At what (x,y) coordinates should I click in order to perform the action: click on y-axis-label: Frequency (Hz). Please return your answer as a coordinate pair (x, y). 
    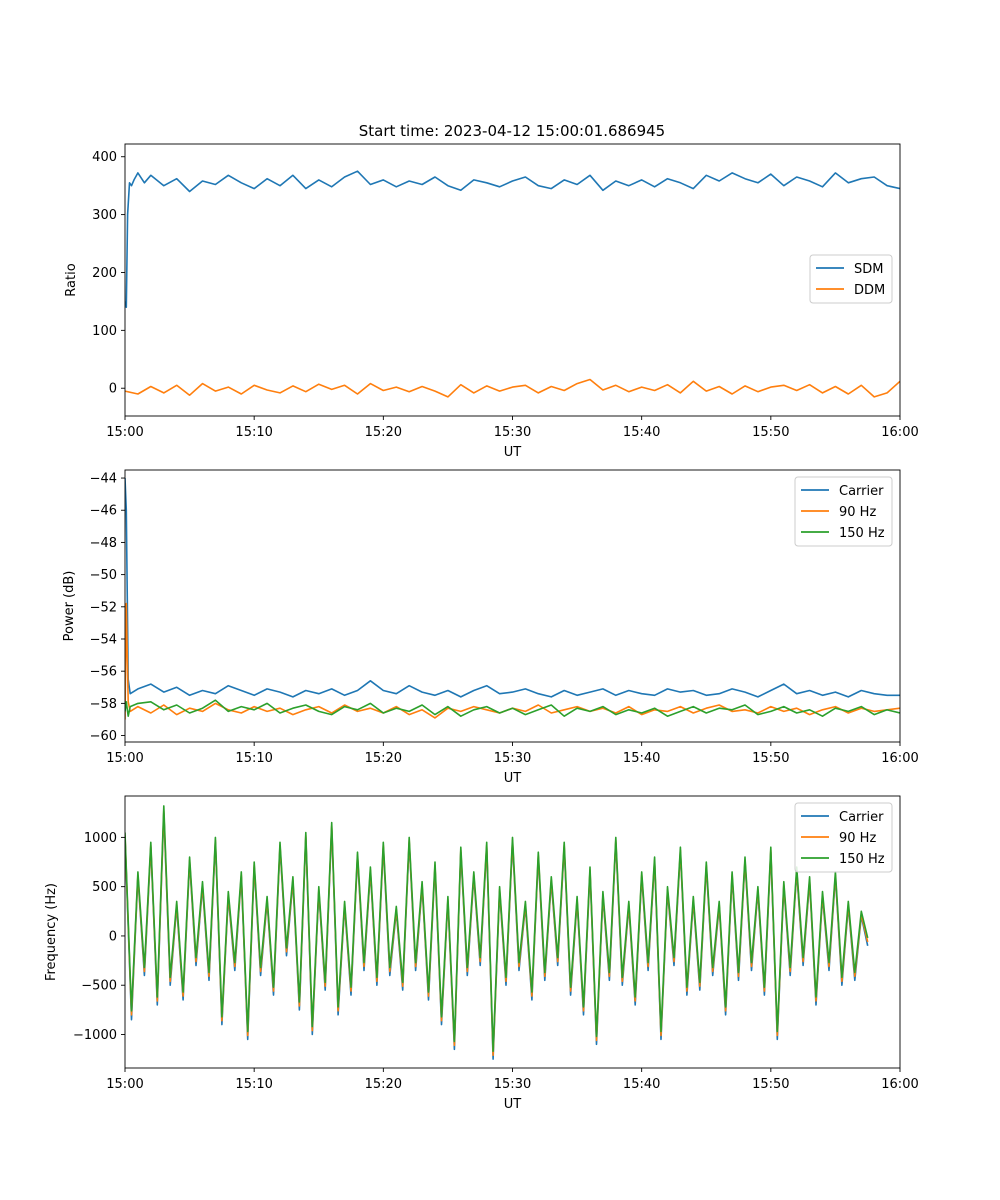
    Looking at the image, I should click on (51, 932).